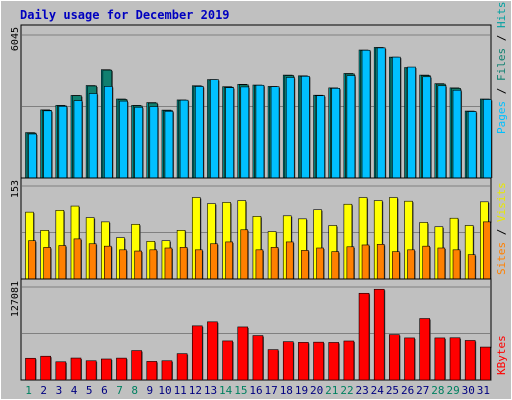 This screenshot has width=512, height=400. I want to click on day-label: 3, so click(59, 390).